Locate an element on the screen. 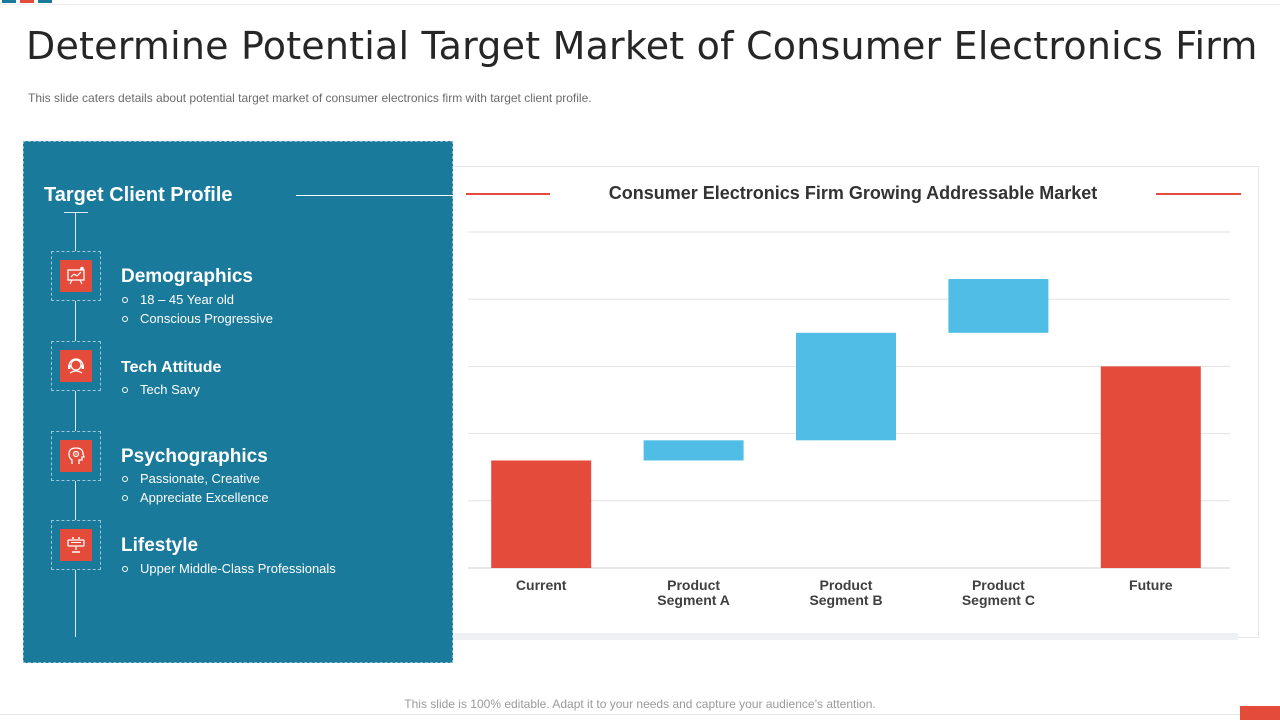  bar-product-segment-b is located at coordinates (846, 386).